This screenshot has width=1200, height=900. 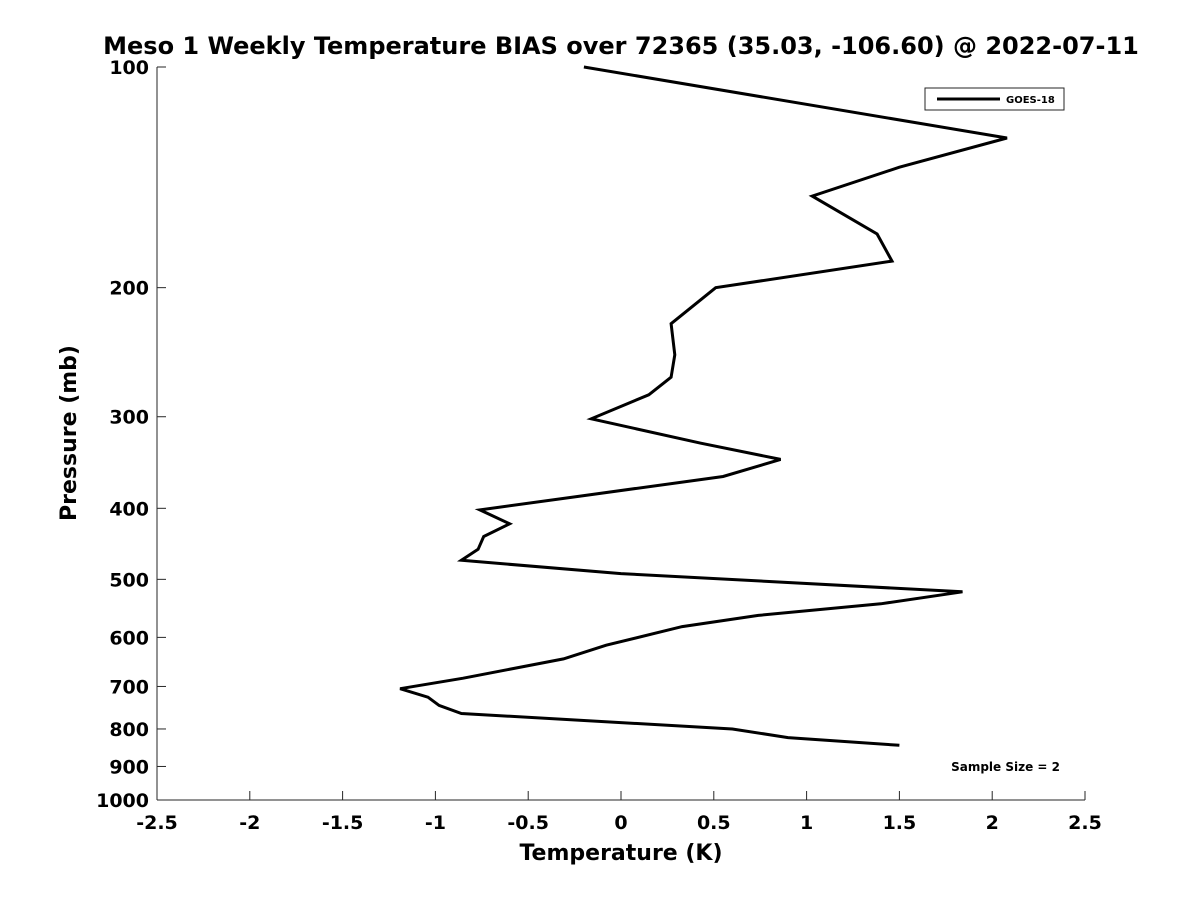 I want to click on y-tick-label: 900, so click(x=129, y=767).